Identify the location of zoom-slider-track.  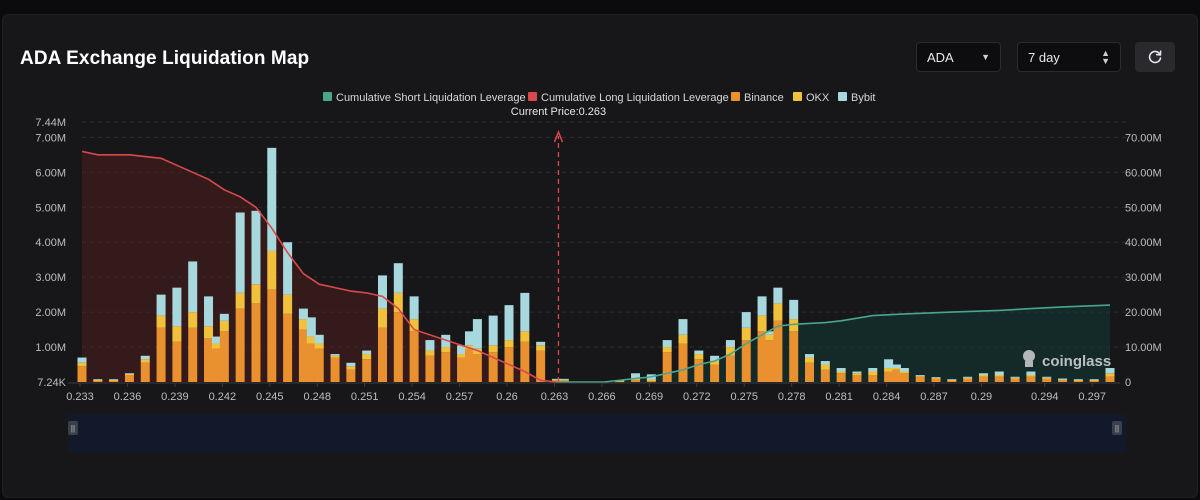
(597, 433).